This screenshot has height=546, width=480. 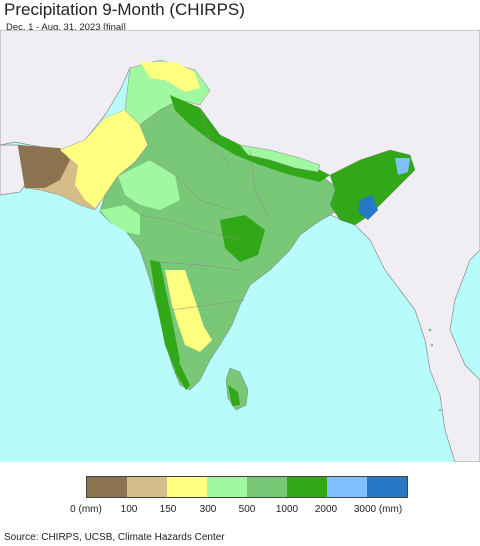 I want to click on region-sindh-yellow, so click(x=104, y=159).